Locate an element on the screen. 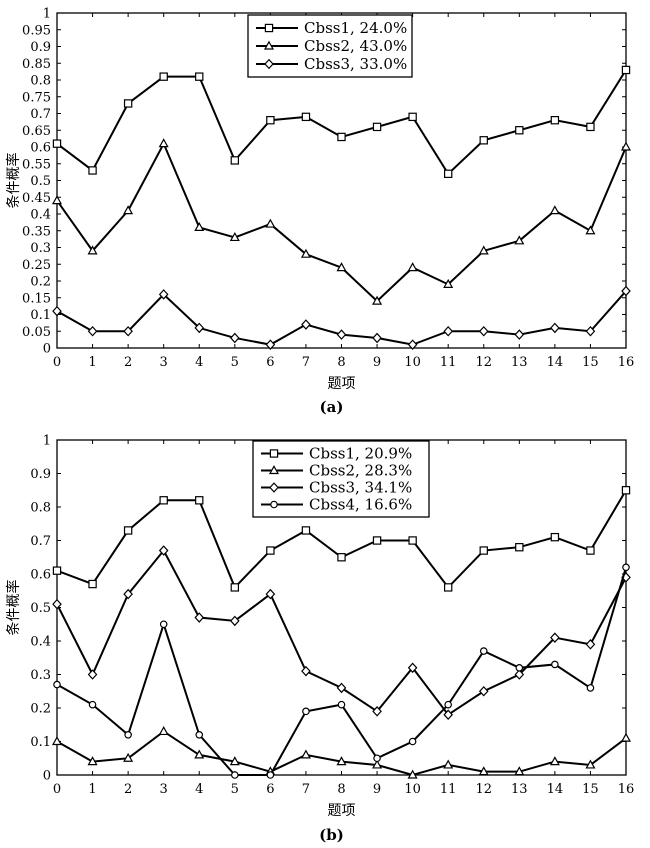 The image size is (650, 848). y-tick-label: 1 is located at coordinates (47, 441).